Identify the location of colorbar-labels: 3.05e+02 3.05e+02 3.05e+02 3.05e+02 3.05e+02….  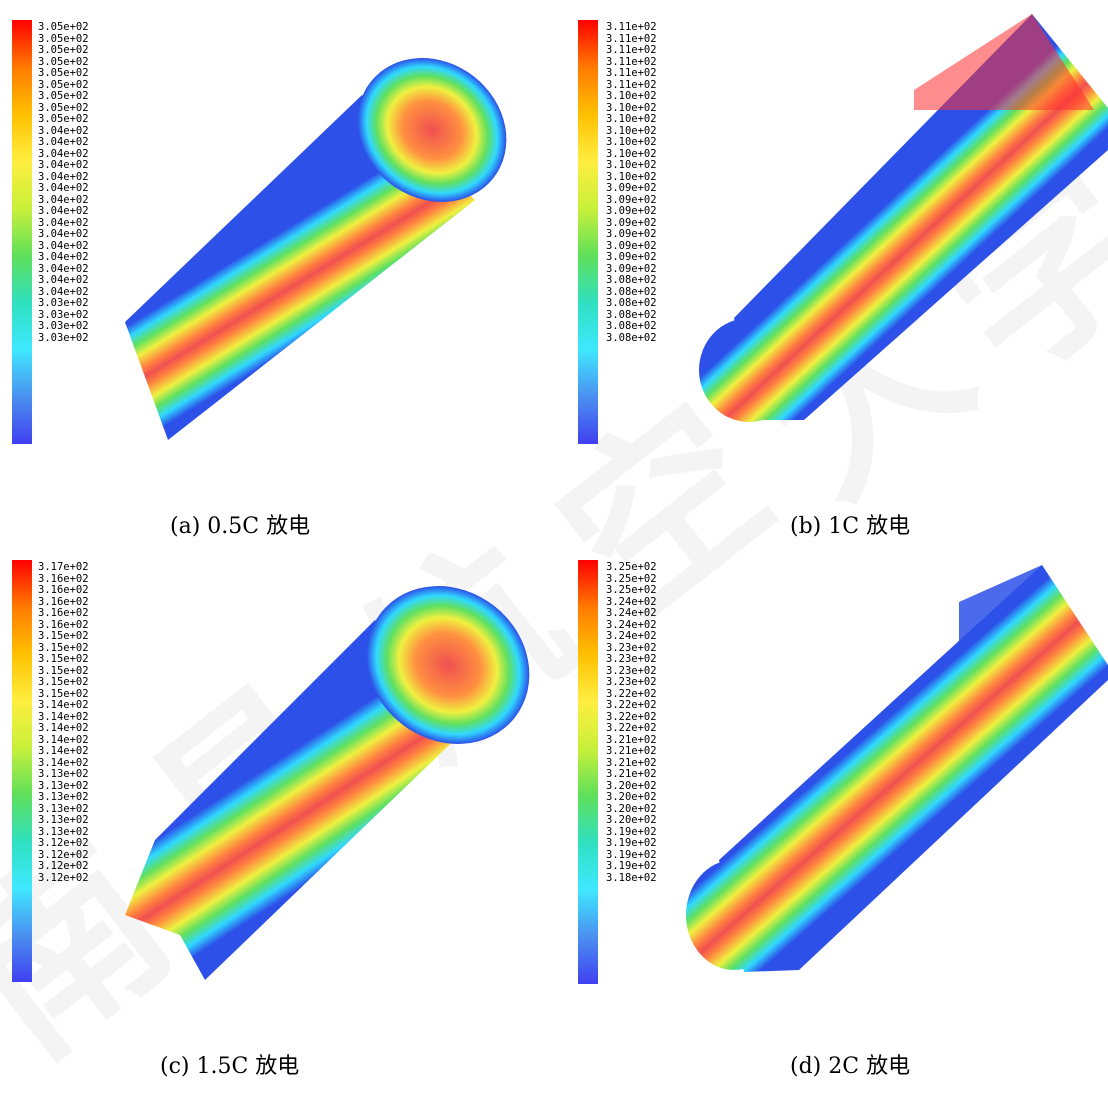
(63, 182).